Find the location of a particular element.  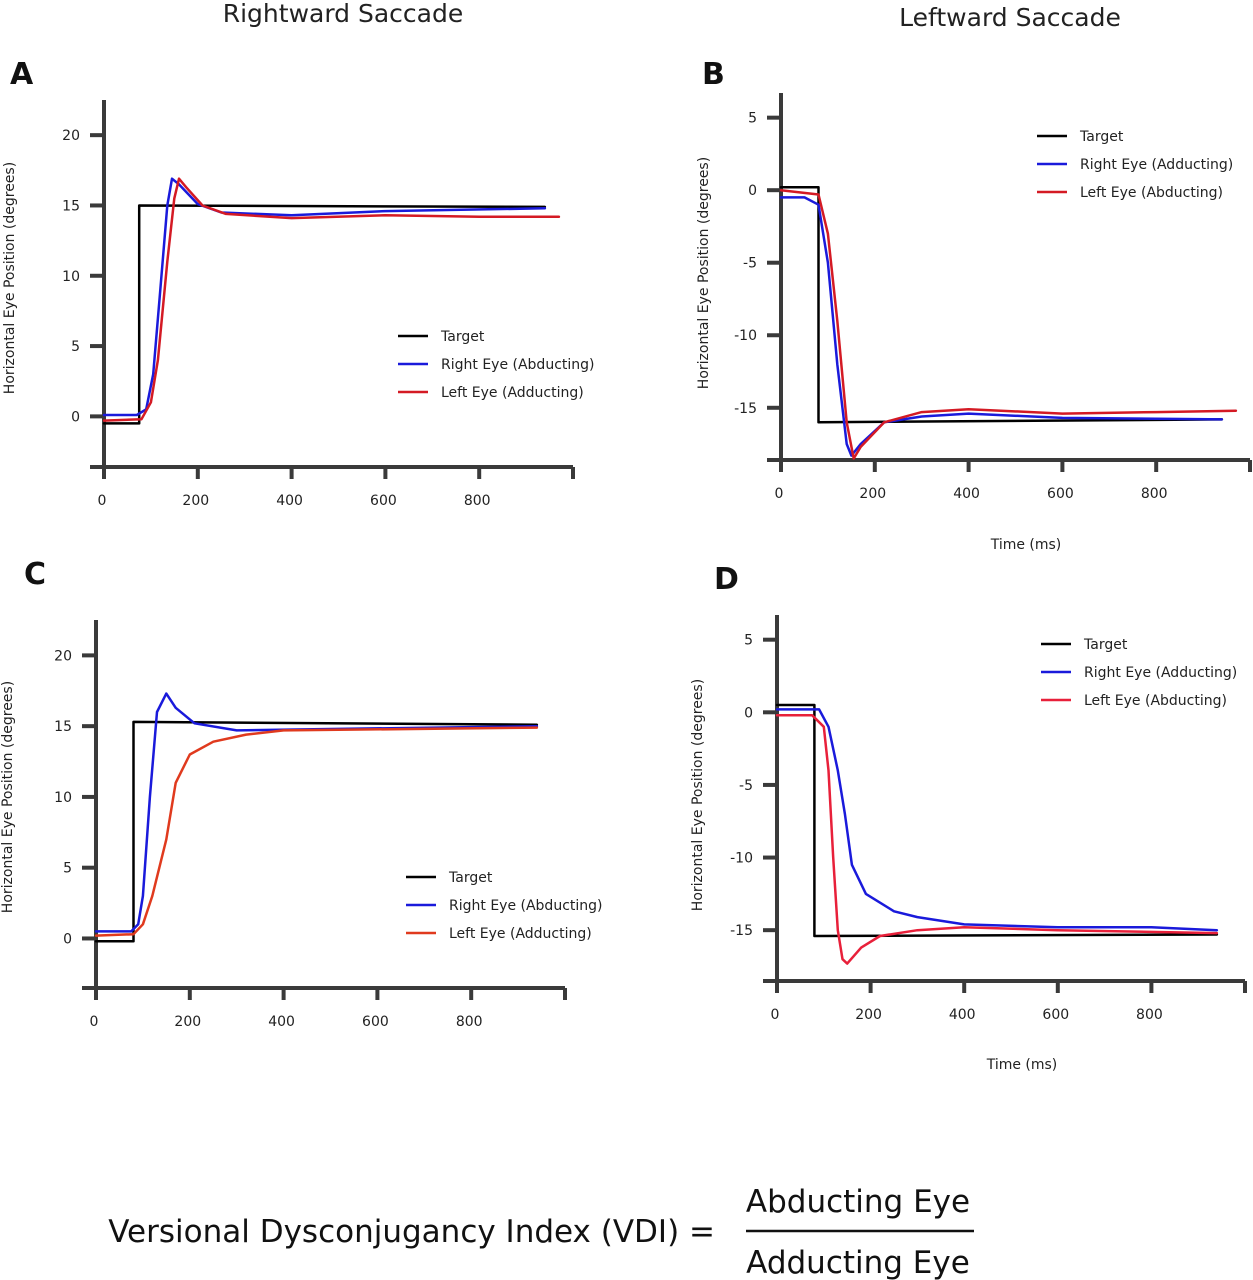

formula-numerator: Abducting Eye is located at coordinates (858, 1202).